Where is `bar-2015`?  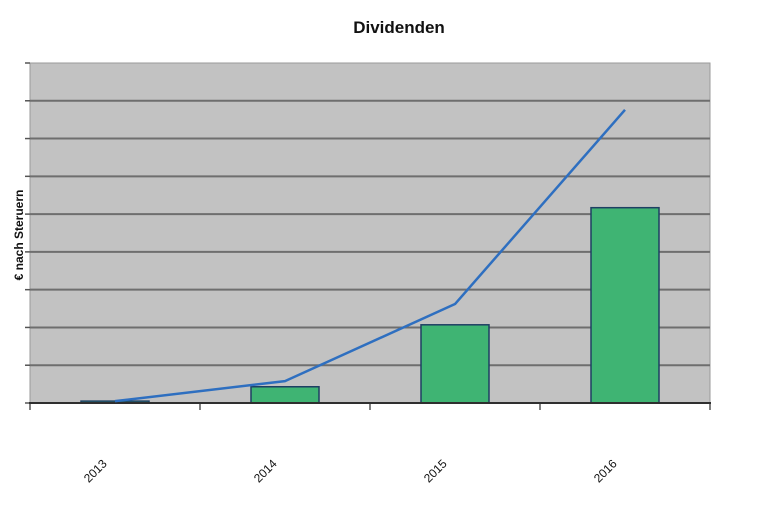 bar-2015 is located at coordinates (455, 364).